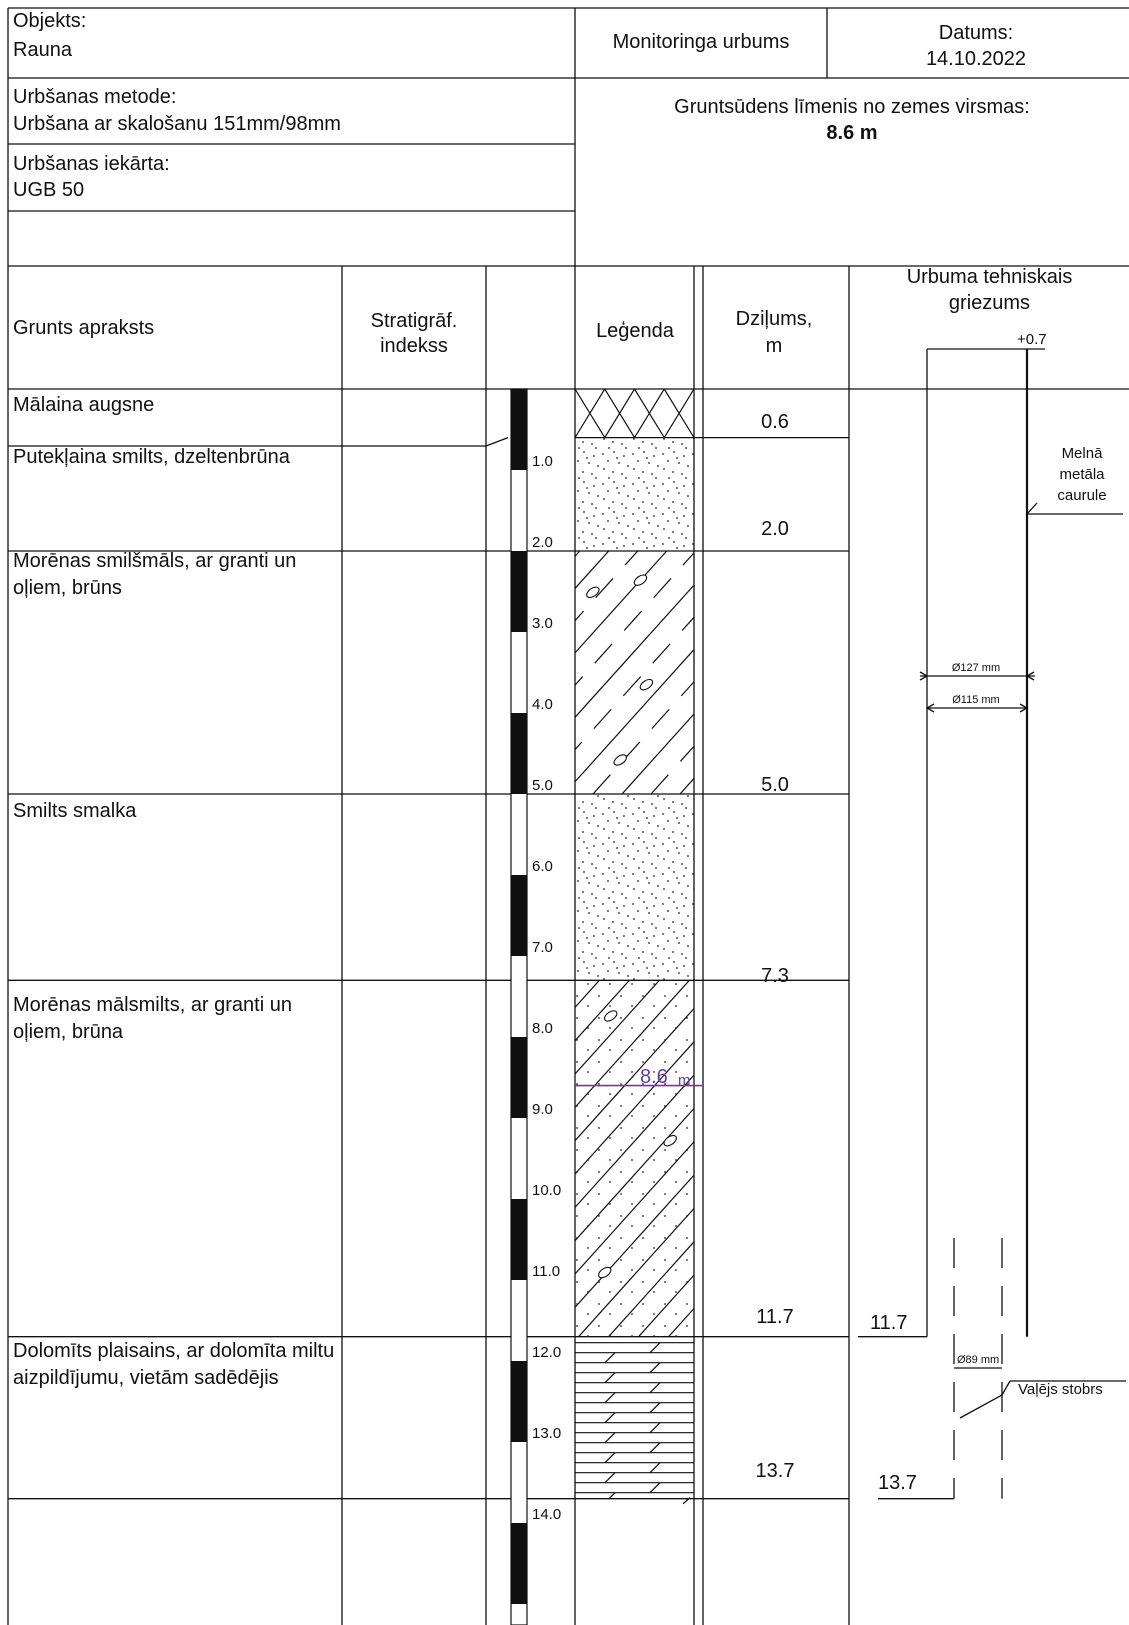 Image resolution: width=1129 pixels, height=1625 pixels. I want to click on open-hole-diameter-label: Ø89 mm, so click(978, 1360).